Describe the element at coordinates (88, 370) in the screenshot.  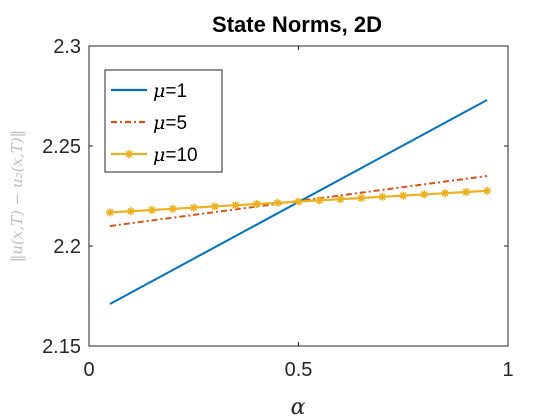
I see `x-tick-label: 0` at that location.